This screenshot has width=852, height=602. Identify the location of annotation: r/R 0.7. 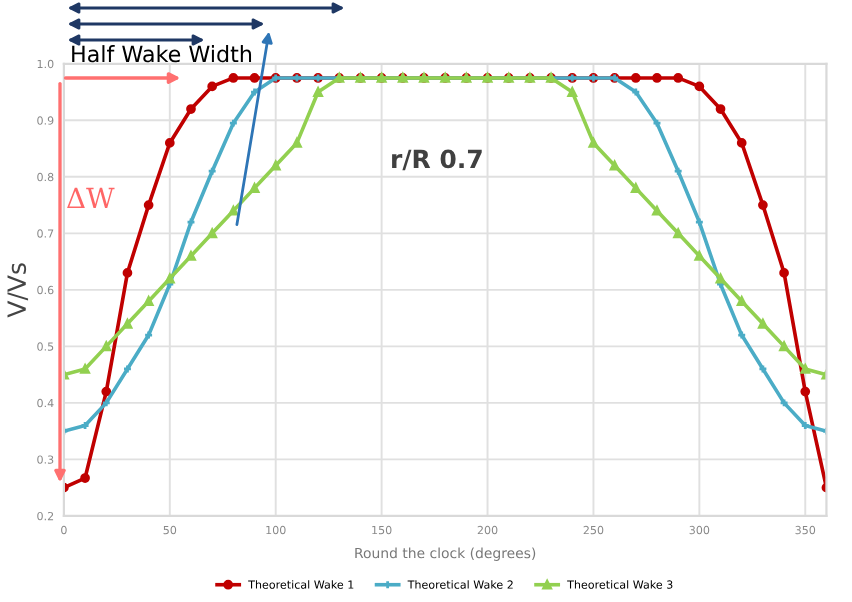
(437, 160).